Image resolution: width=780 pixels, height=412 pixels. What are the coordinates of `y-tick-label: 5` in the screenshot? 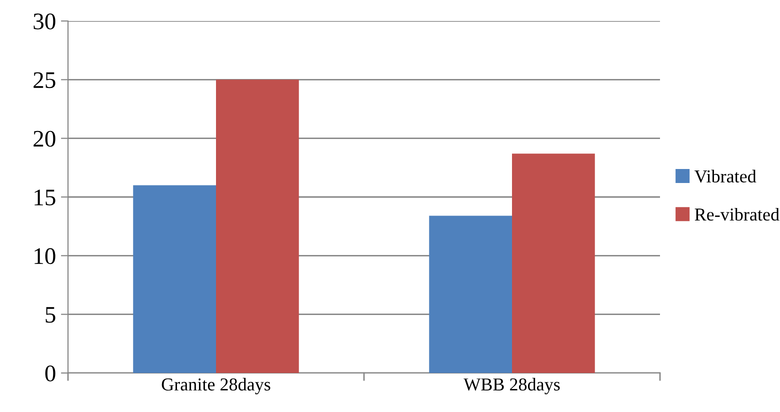 It's located at (51, 315).